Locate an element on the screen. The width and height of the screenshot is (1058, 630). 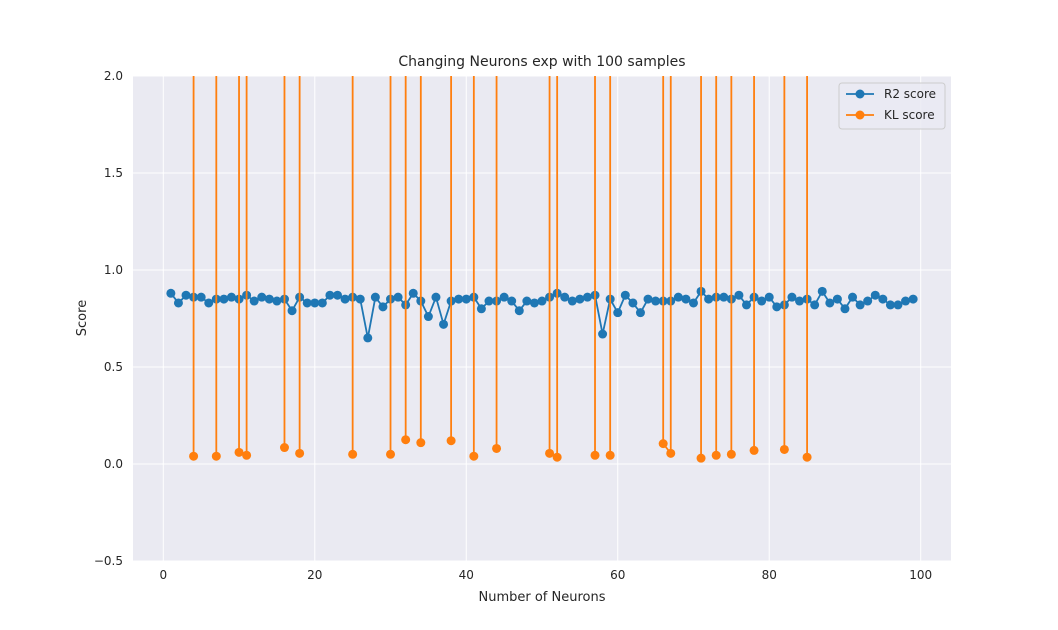
legend-label-kl: KL score is located at coordinates (909, 115).